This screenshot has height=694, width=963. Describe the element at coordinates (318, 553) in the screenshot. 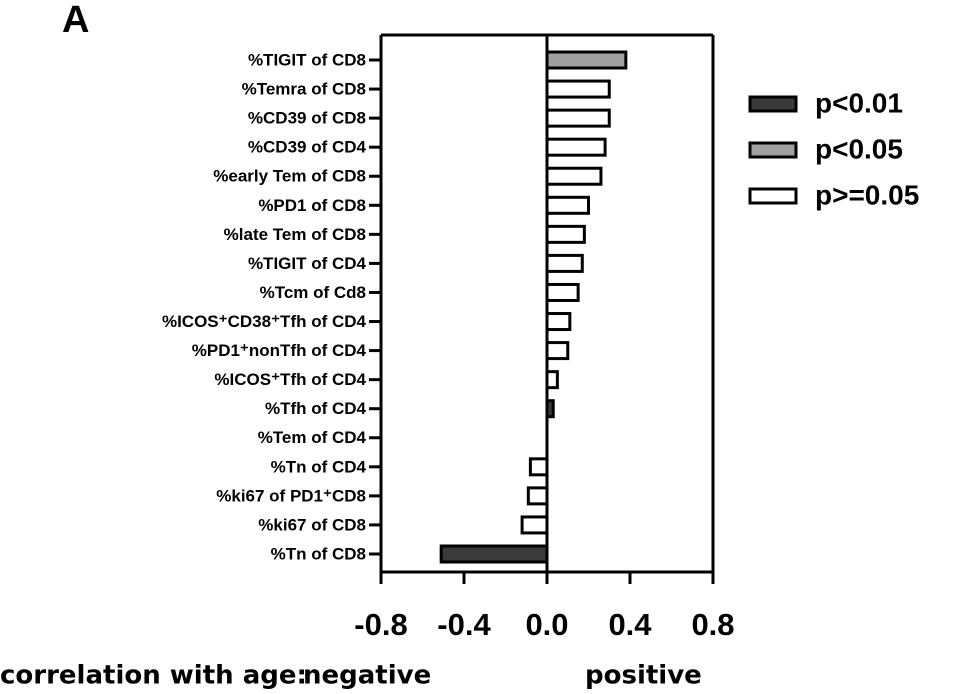

I see `y-tick-label: %Tn of CD8` at that location.